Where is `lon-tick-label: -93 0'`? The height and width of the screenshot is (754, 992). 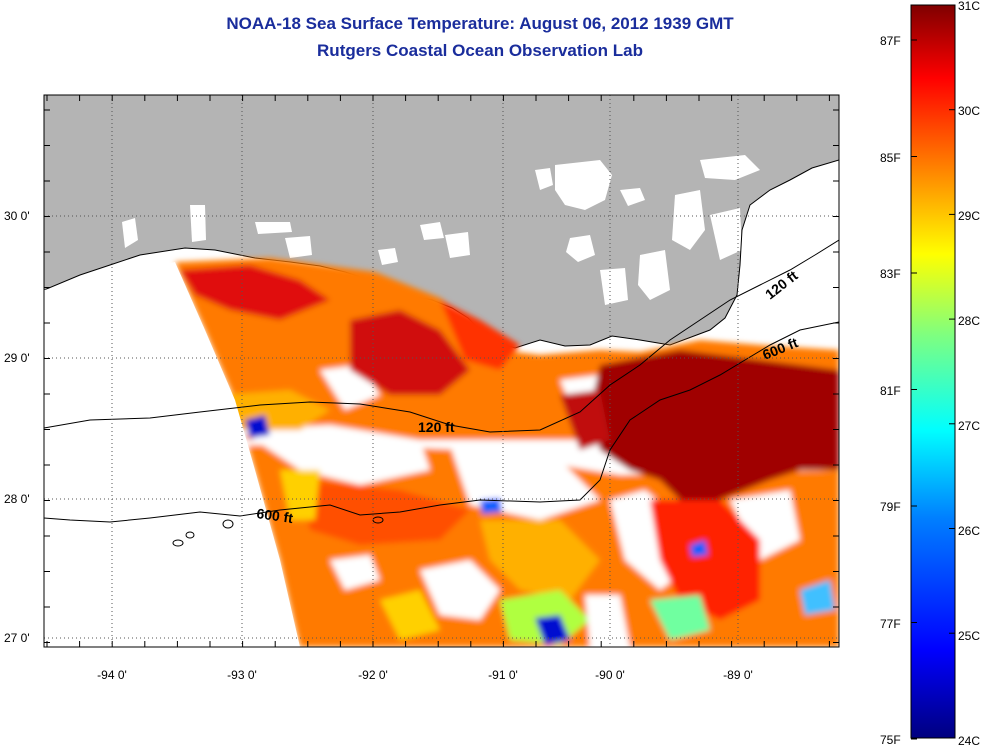 lon-tick-label: -93 0' is located at coordinates (242, 675).